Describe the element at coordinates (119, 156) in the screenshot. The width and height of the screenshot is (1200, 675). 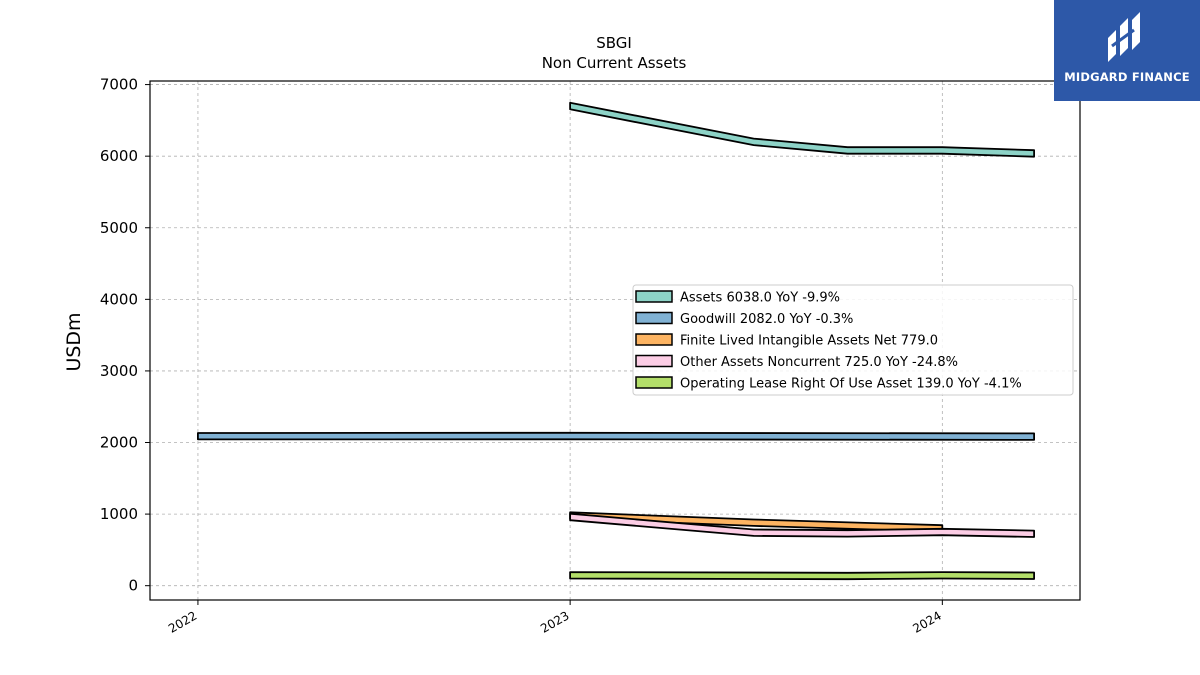
I see `y-tick-label: 6000` at that location.